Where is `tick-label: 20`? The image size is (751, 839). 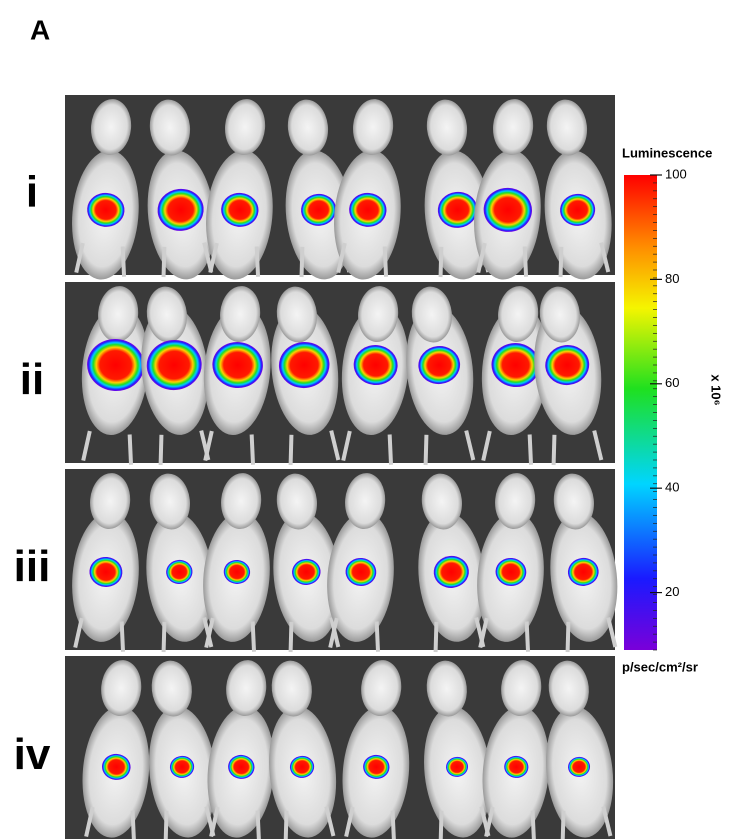
tick-label: 20 is located at coordinates (672, 591).